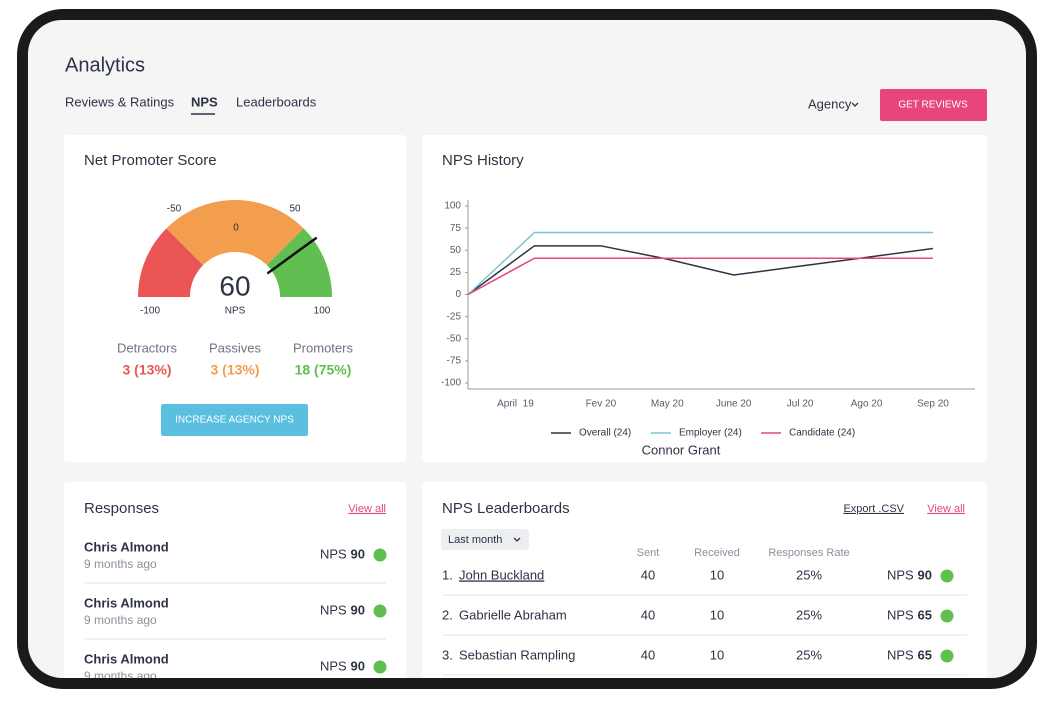  Describe the element at coordinates (456, 272) in the screenshot. I see `y-tick-label: 25` at that location.